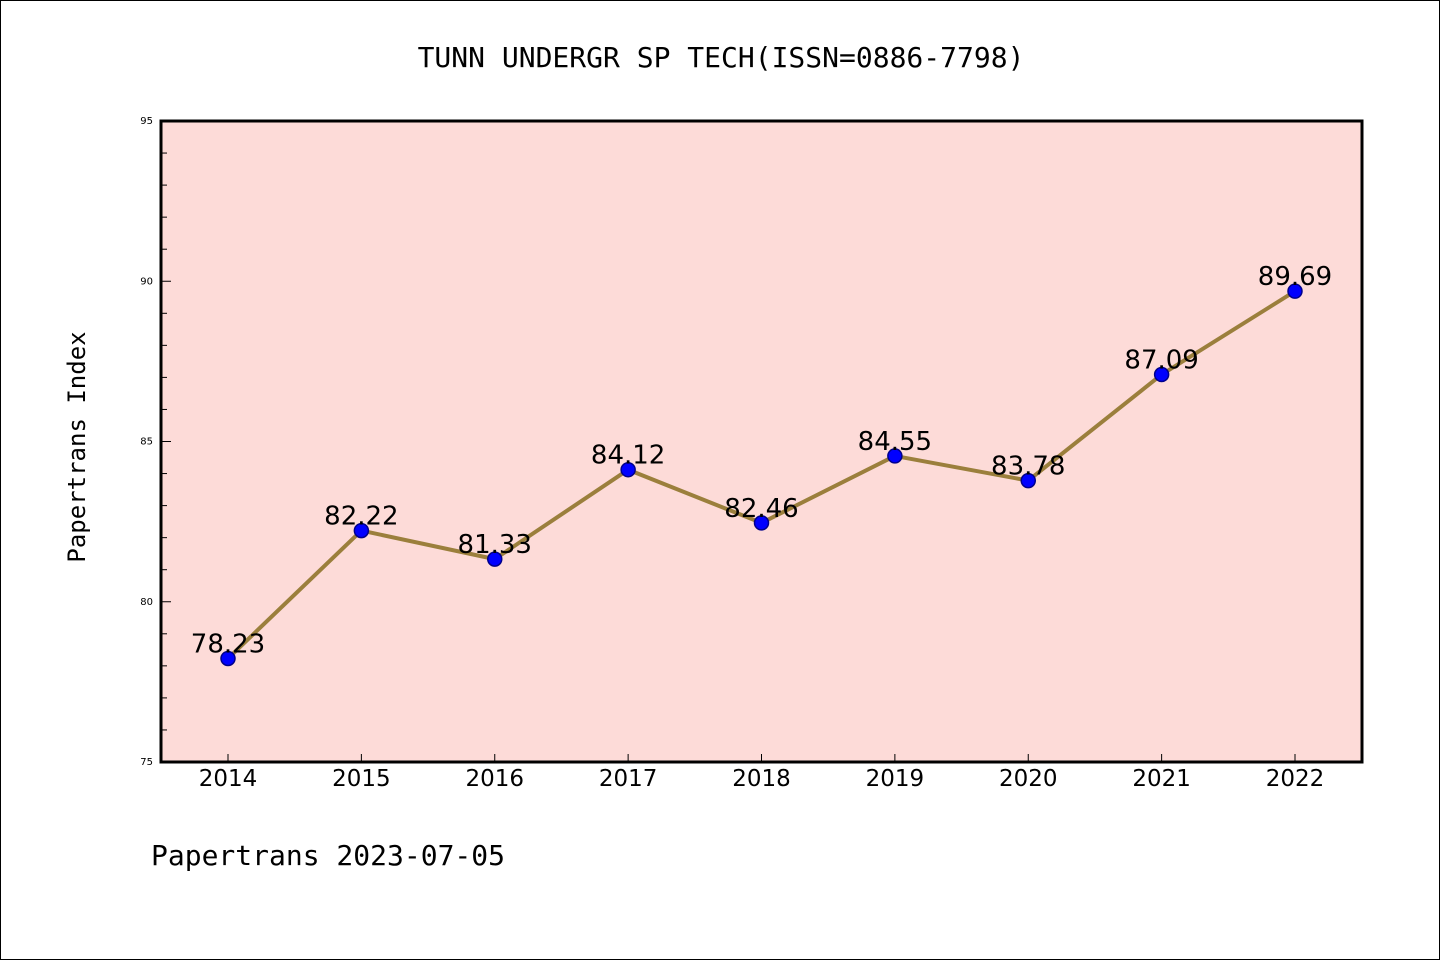 Image resolution: width=1440 pixels, height=960 pixels. Describe the element at coordinates (1028, 467) in the screenshot. I see `data-label: 83.78` at that location.